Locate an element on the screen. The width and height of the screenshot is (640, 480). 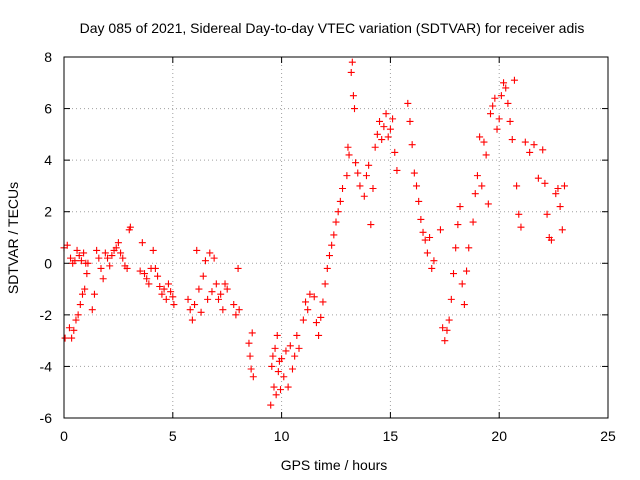
y-tick-label: 4 is located at coordinates (48, 160).